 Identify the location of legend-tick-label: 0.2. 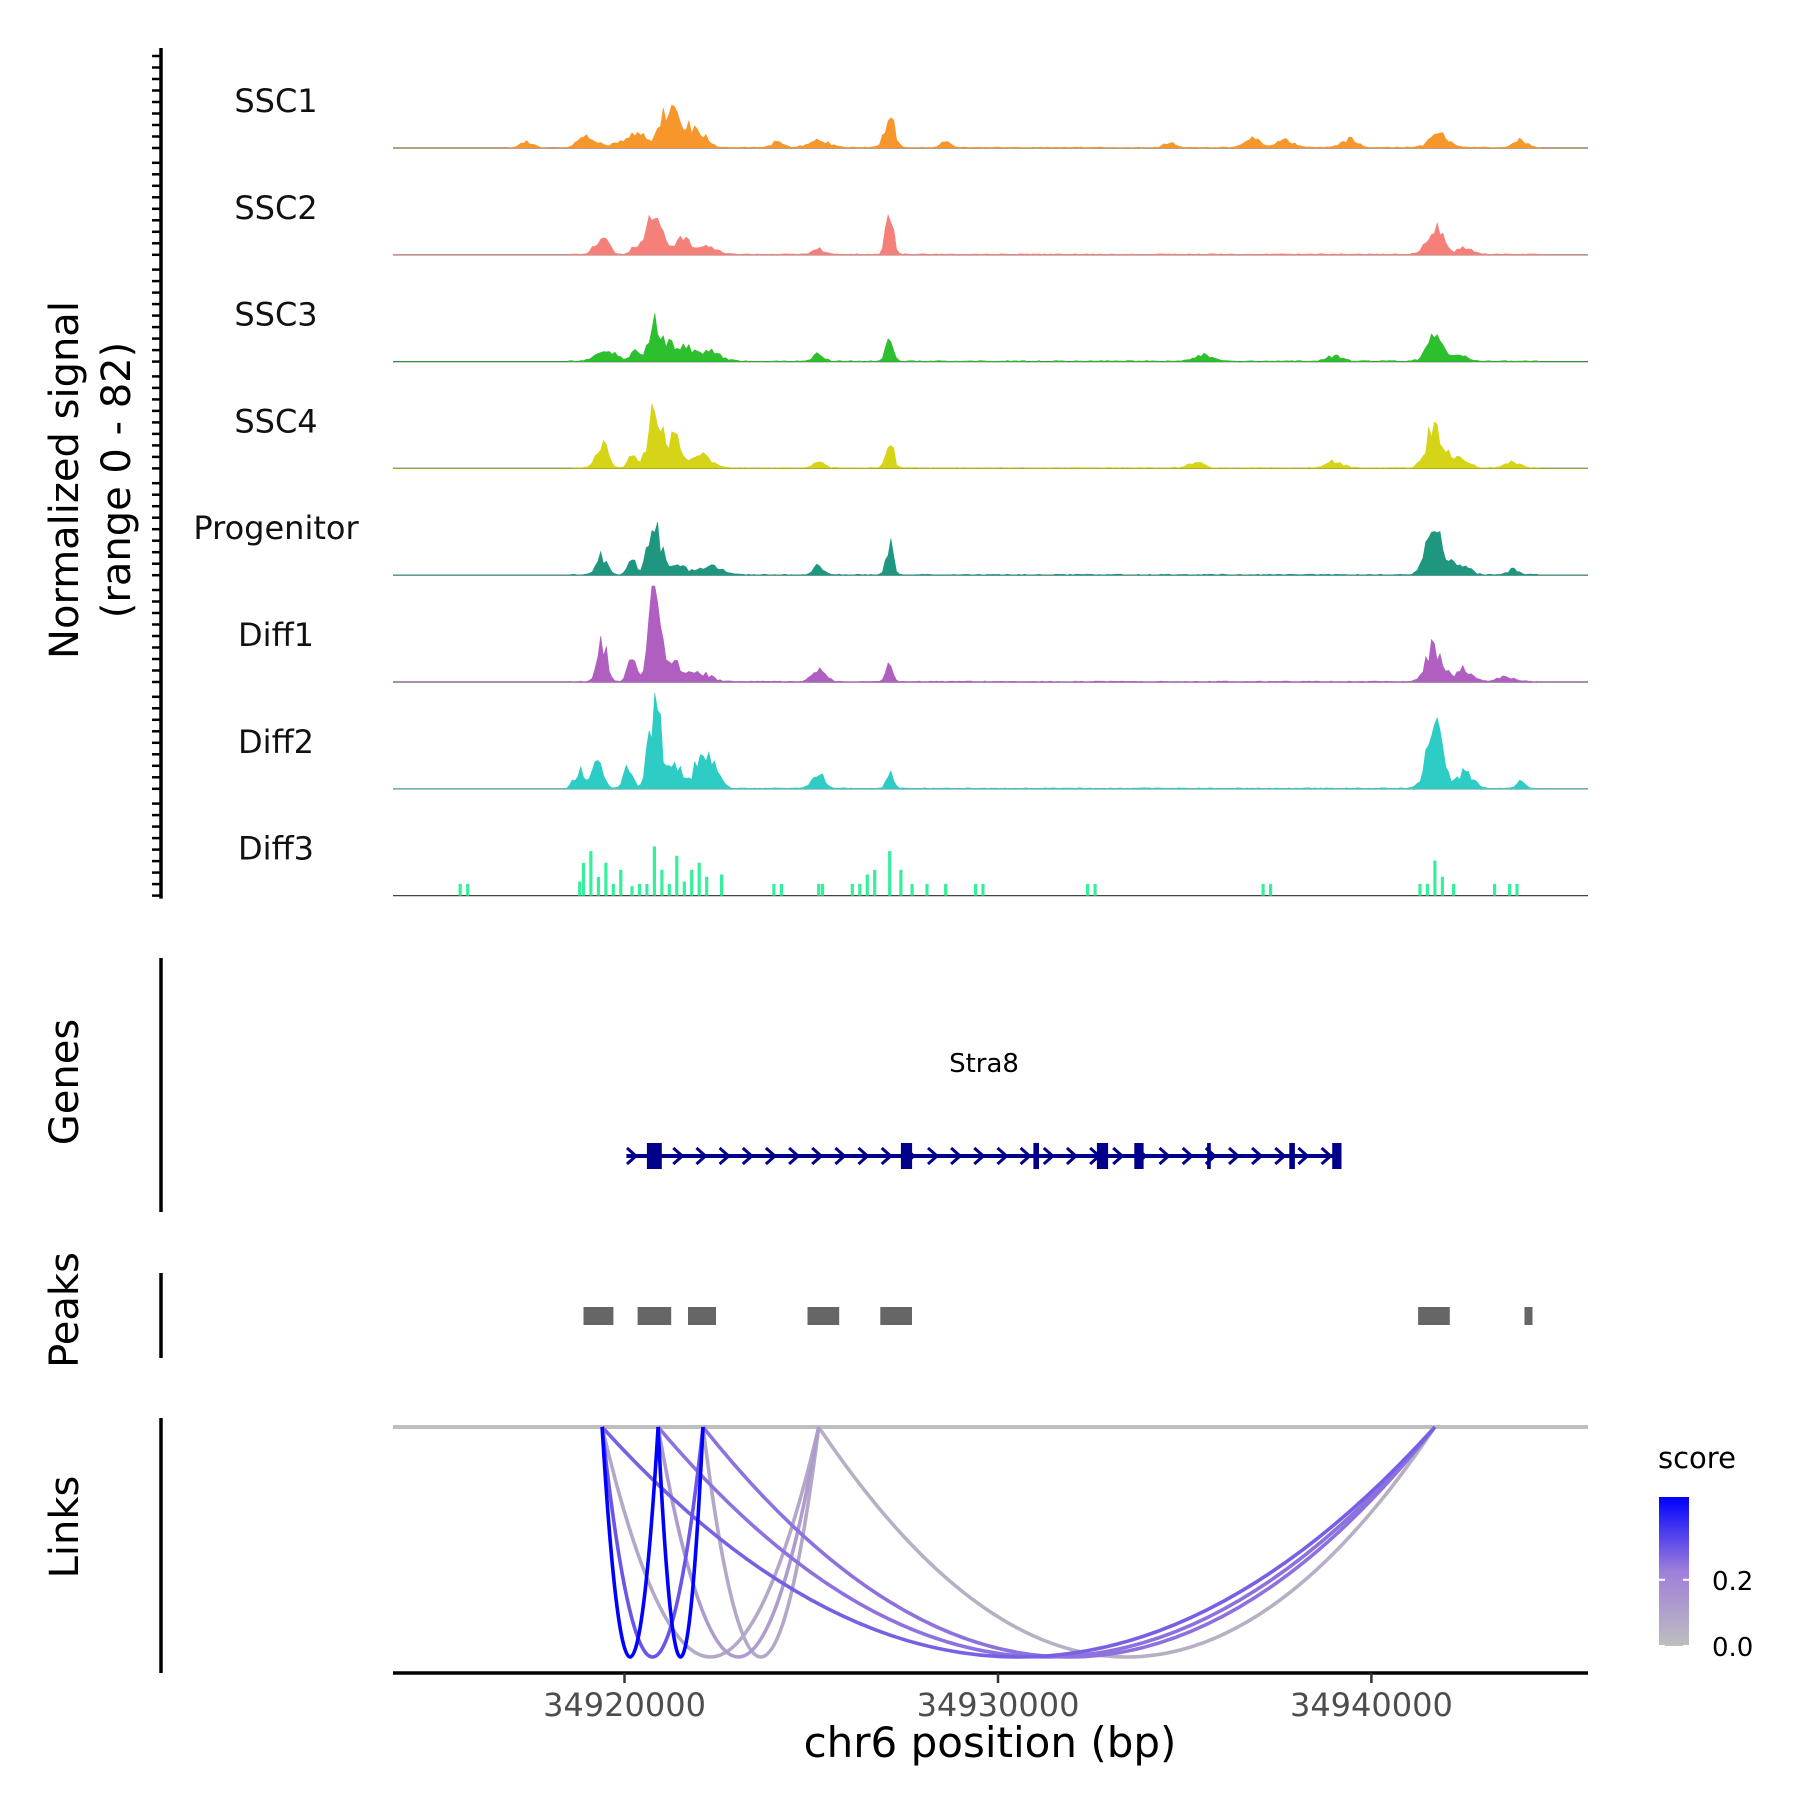
(1732, 1582).